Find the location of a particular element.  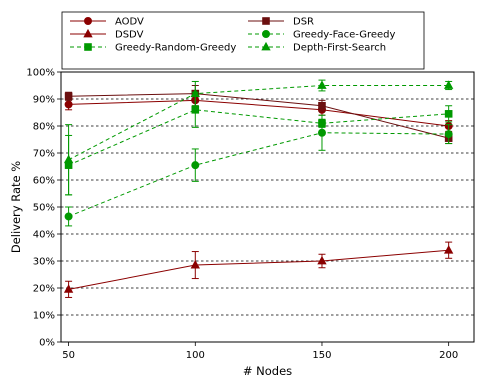

y-tick-label: 100% is located at coordinates (40, 73).